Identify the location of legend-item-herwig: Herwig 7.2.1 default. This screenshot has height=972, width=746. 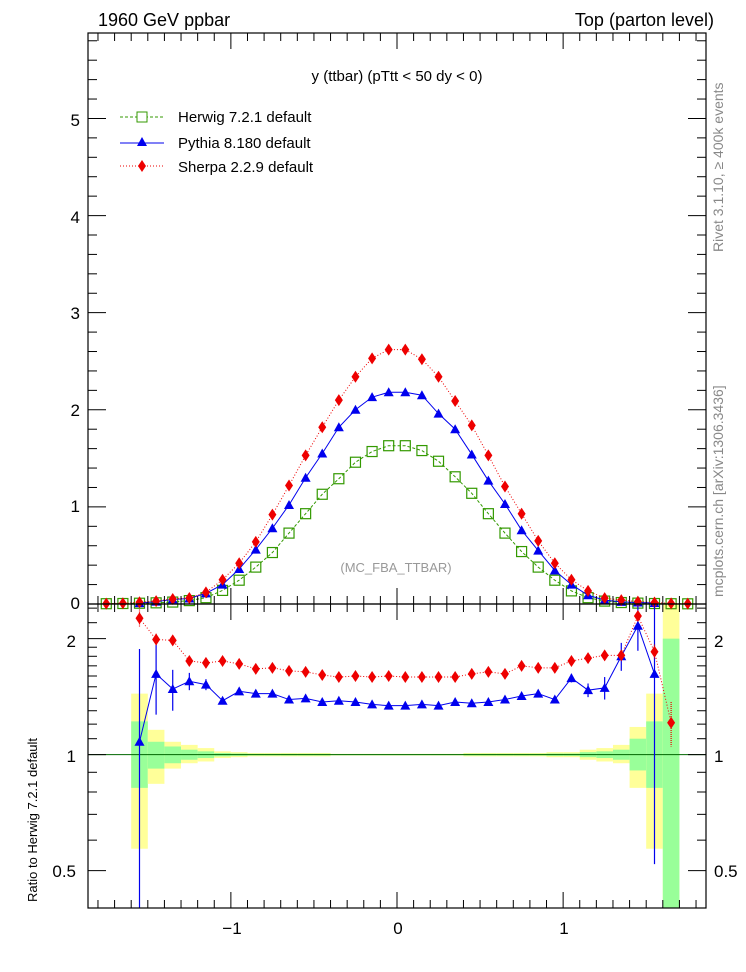
(216, 117).